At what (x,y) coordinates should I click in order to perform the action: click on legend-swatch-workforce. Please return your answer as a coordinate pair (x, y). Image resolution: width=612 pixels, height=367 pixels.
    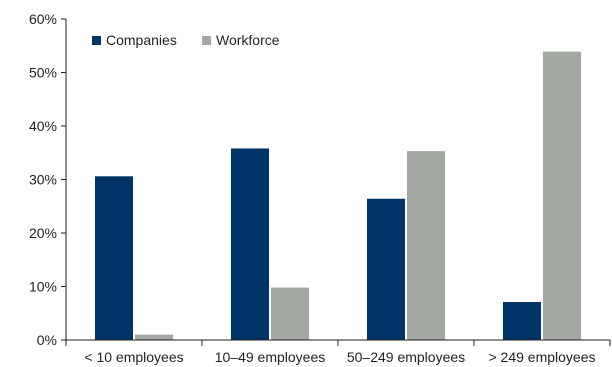
    Looking at the image, I should click on (206, 40).